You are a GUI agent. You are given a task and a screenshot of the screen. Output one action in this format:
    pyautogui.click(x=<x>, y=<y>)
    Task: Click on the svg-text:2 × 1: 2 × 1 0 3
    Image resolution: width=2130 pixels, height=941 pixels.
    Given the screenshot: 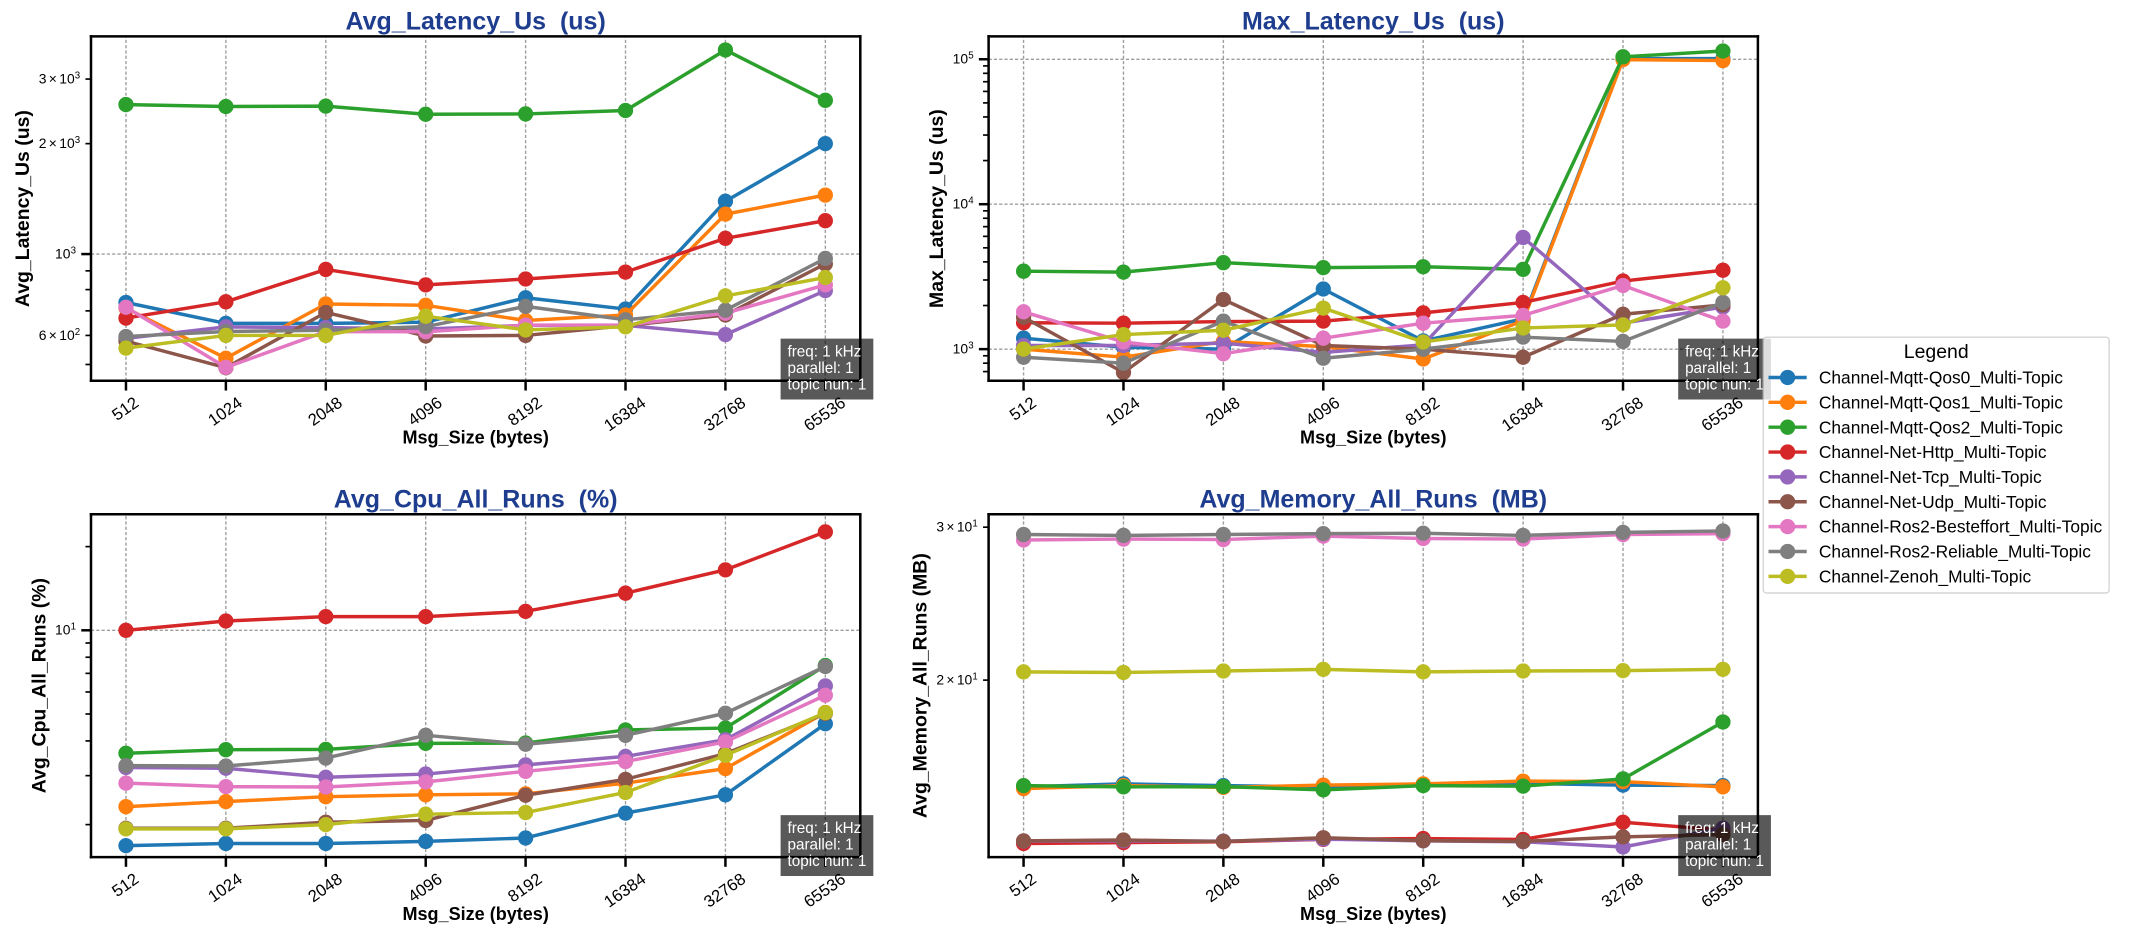 What is the action you would take?
    pyautogui.click(x=60, y=140)
    